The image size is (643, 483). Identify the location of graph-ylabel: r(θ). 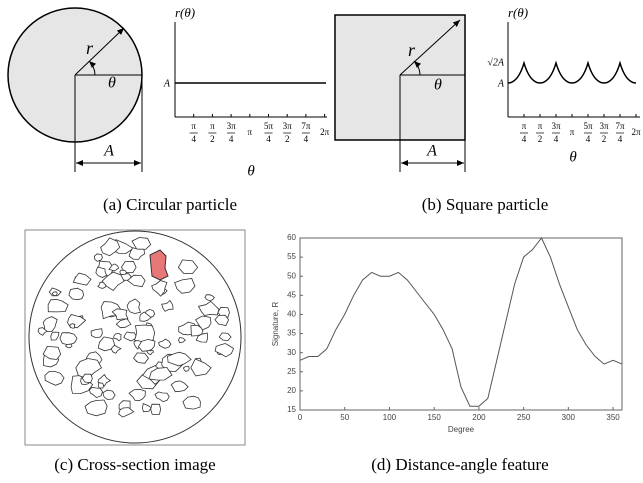
(185, 12).